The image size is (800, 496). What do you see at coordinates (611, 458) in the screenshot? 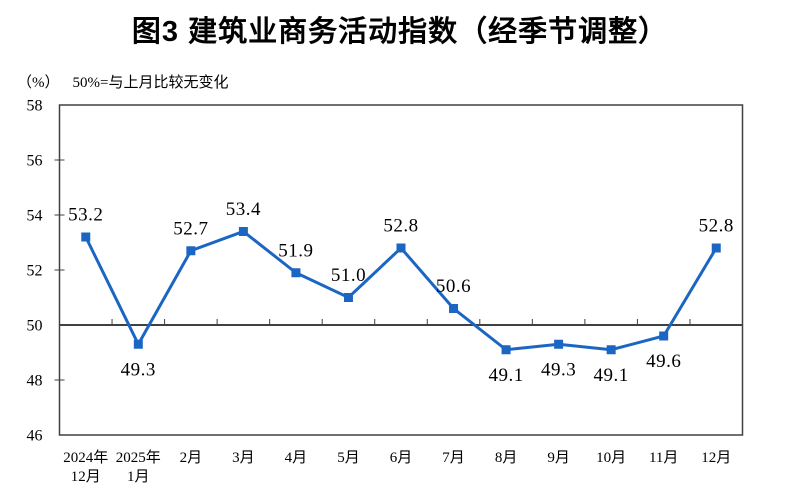
I see `x-axis-label: 10月` at bounding box center [611, 458].